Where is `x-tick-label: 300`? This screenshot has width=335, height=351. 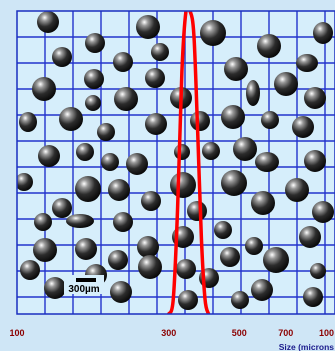 x-tick-label: 300 is located at coordinates (168, 333).